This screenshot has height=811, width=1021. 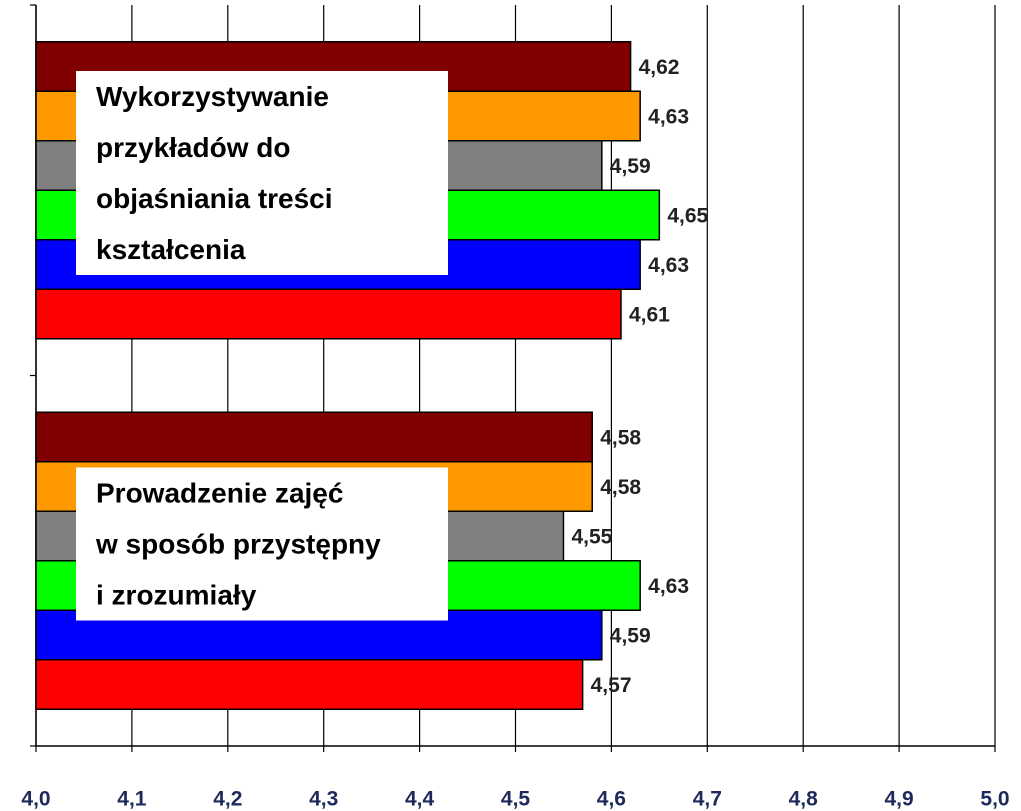 What do you see at coordinates (994, 799) in the screenshot?
I see `x-tick-label: 5,0` at bounding box center [994, 799].